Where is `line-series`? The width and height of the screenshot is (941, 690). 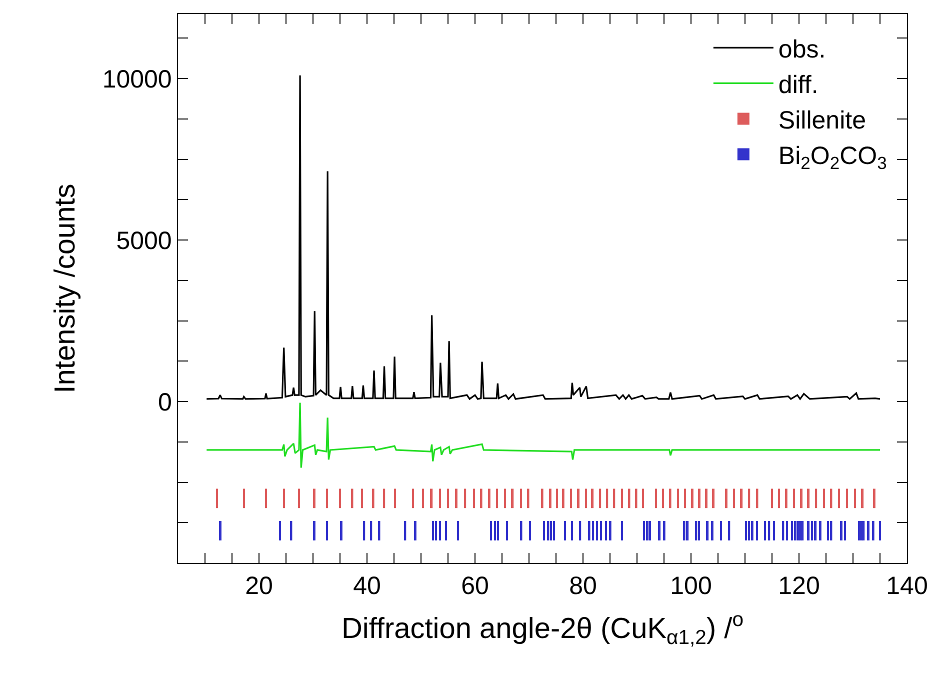 line-series is located at coordinates (543, 435).